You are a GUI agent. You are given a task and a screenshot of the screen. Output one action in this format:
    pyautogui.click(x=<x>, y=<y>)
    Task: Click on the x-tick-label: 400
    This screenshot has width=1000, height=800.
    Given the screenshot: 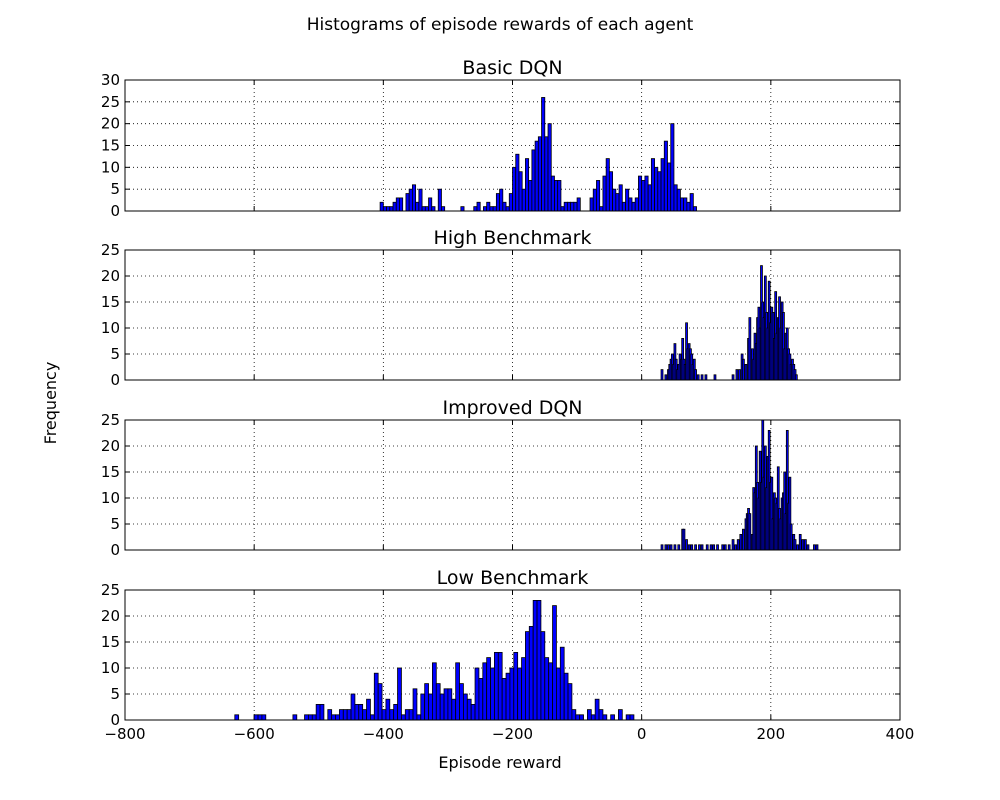 What is the action you would take?
    pyautogui.click(x=900, y=734)
    